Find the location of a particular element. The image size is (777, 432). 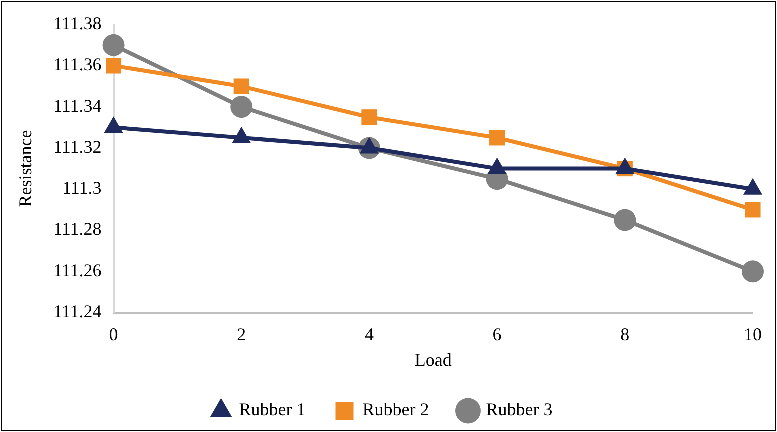

x-tick-label: 0 is located at coordinates (113, 334).